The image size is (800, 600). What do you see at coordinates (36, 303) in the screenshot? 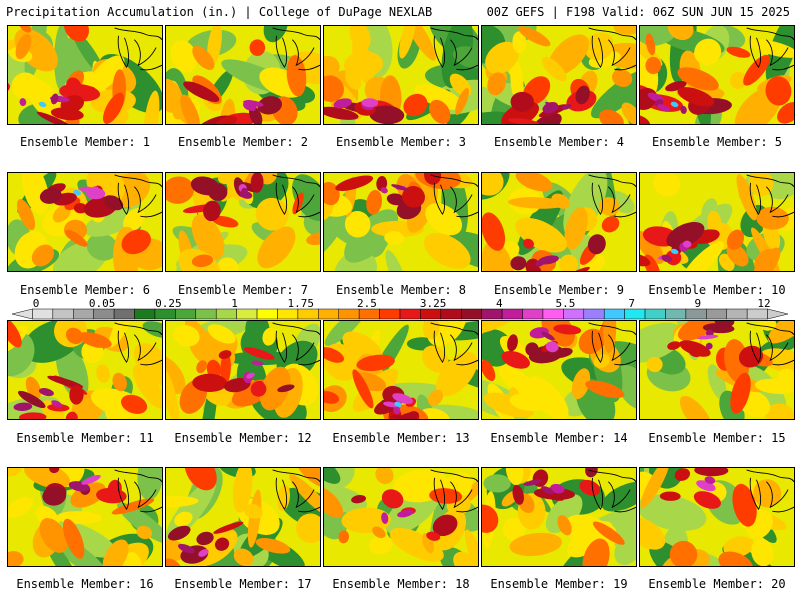
I see `colorbar-tick-label: 0` at bounding box center [36, 303].